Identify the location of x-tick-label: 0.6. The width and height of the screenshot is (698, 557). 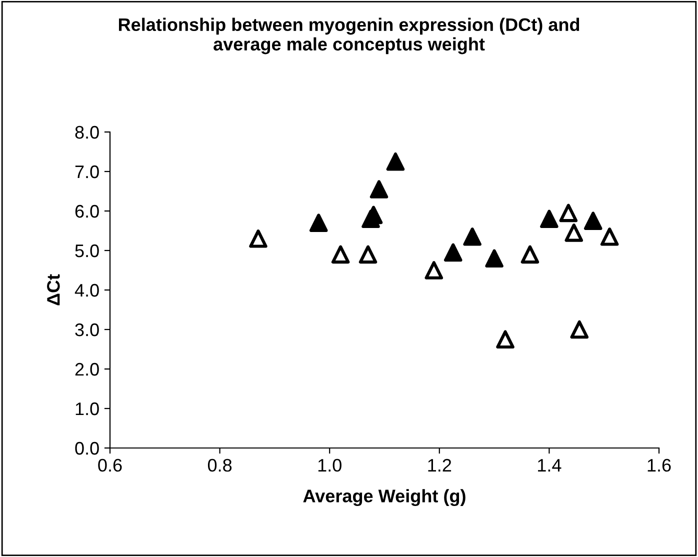
(110, 465).